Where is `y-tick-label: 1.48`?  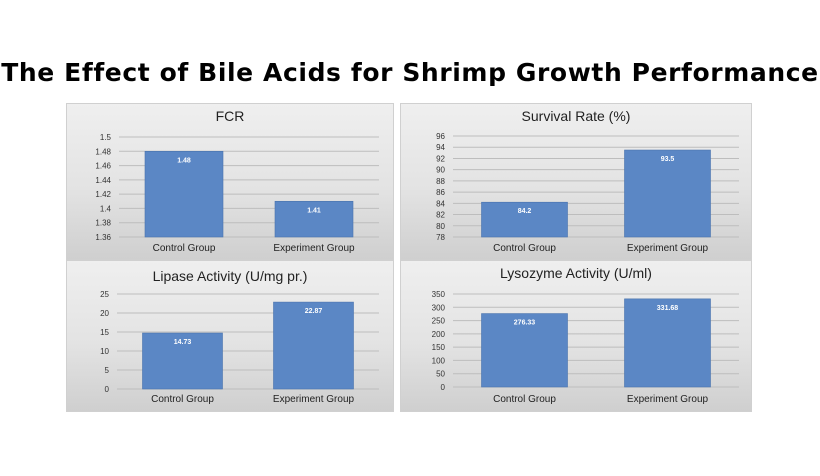 y-tick-label: 1.48 is located at coordinates (103, 151).